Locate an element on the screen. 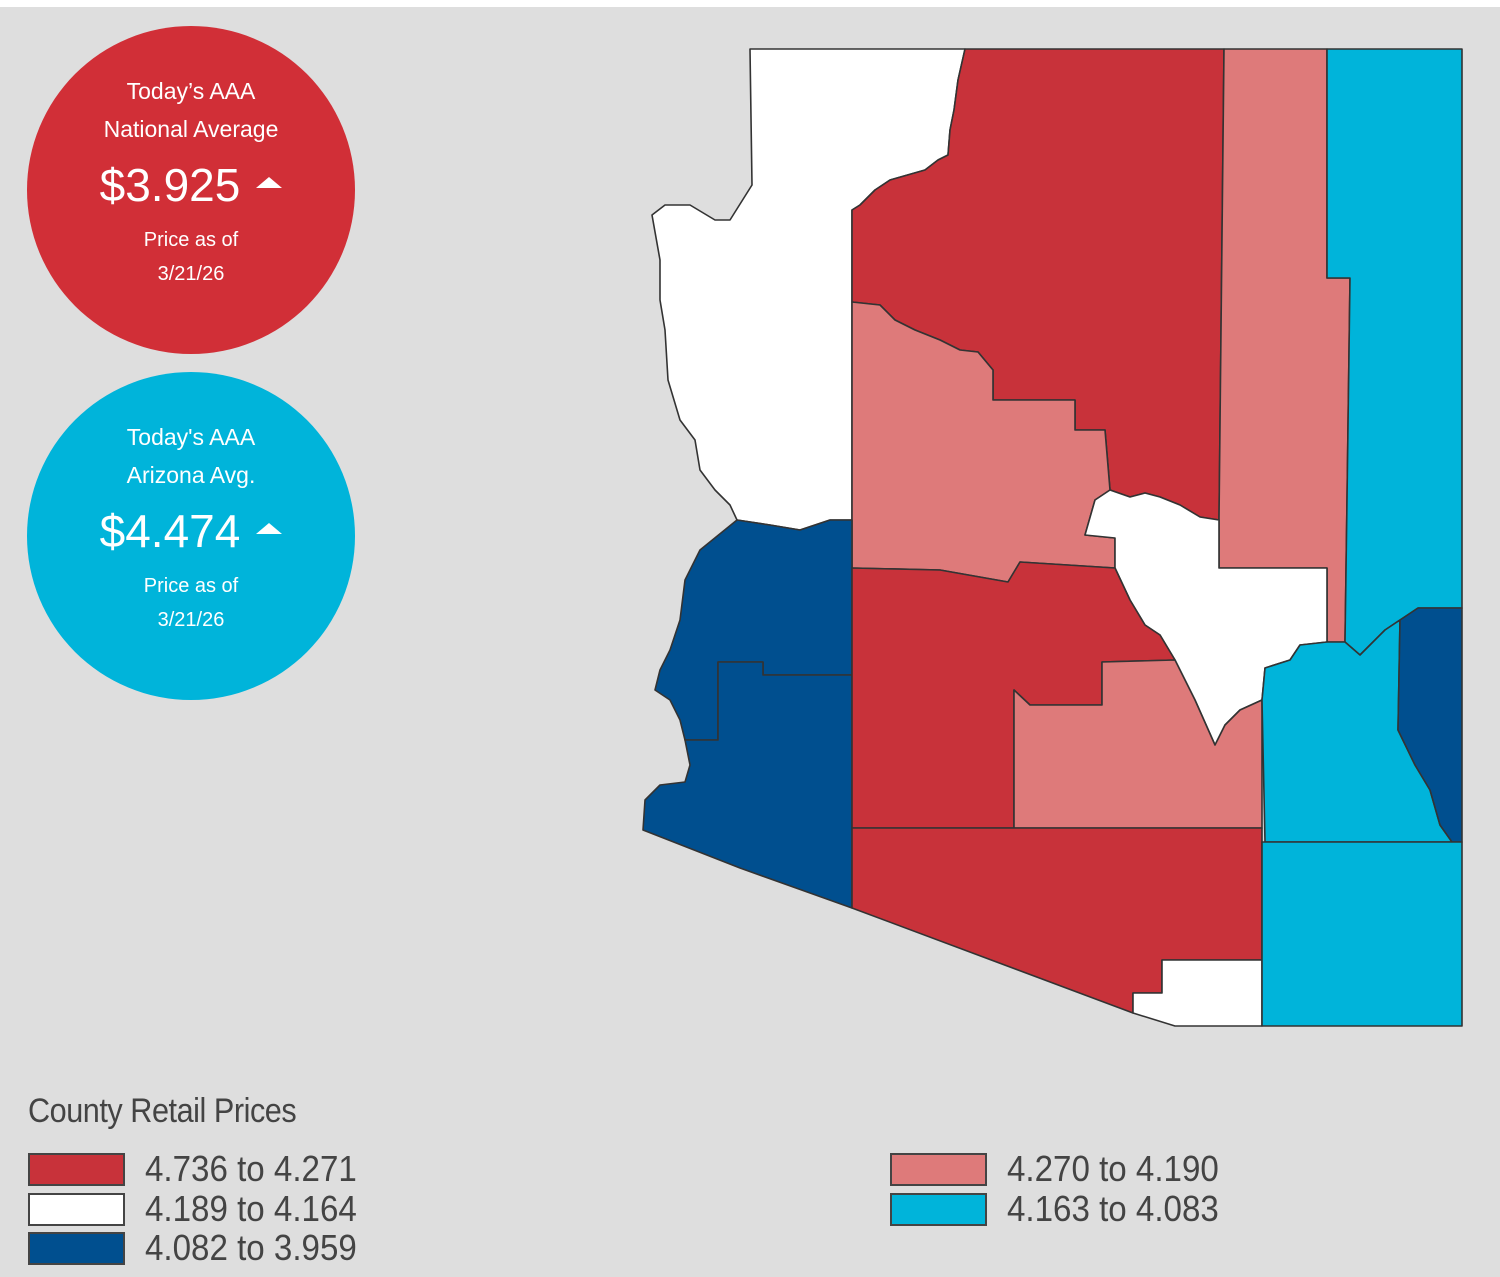 This screenshot has width=1500, height=1277. legend-range: 4.736 to 4.271 is located at coordinates (251, 1168).